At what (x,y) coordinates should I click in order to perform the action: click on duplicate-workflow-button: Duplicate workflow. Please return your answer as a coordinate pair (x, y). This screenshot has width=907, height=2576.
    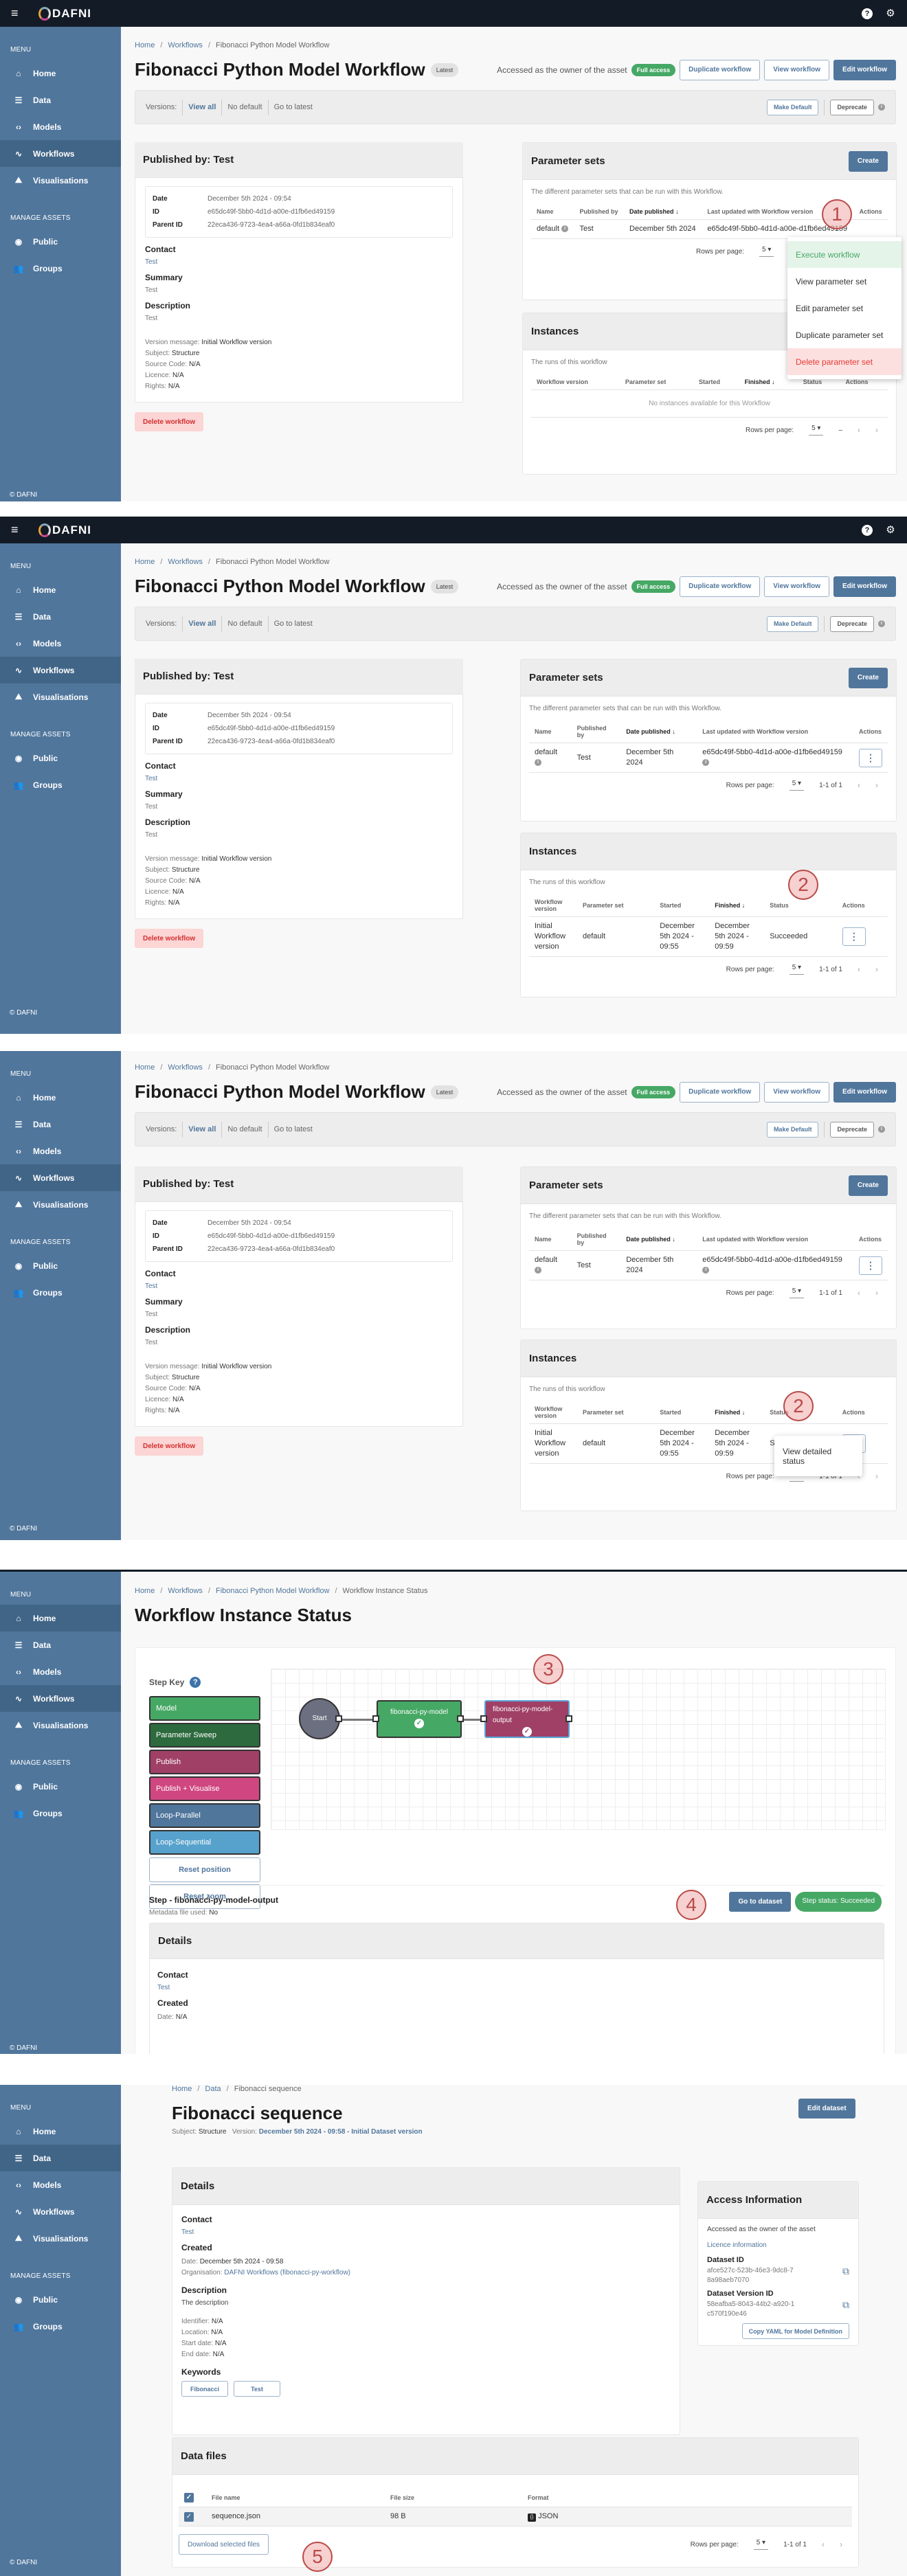
    Looking at the image, I should click on (720, 586).